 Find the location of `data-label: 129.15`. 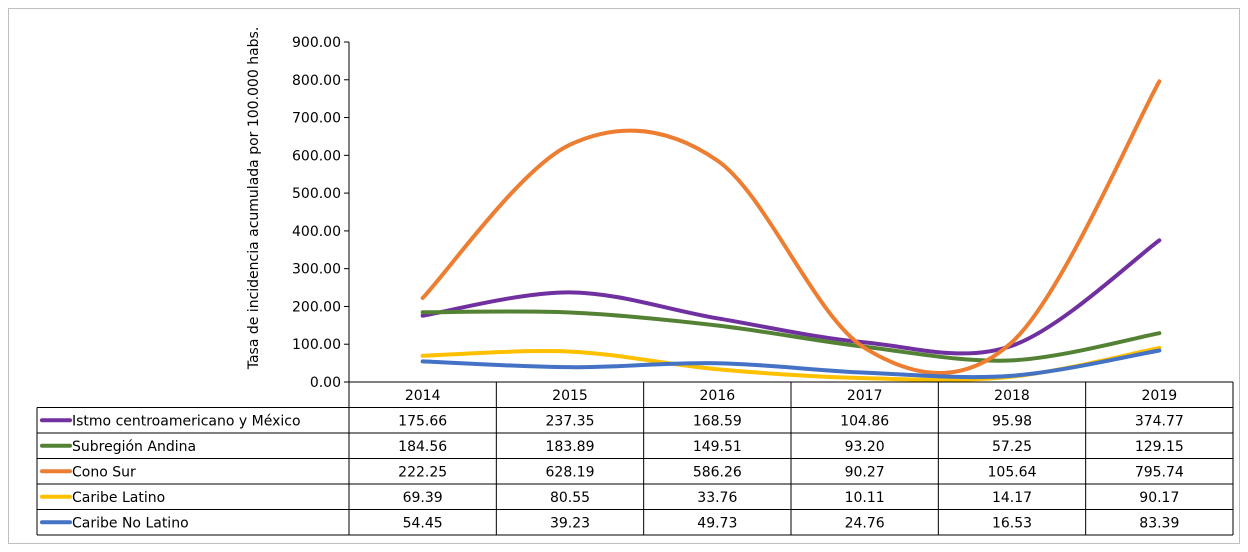

data-label: 129.15 is located at coordinates (1159, 447).